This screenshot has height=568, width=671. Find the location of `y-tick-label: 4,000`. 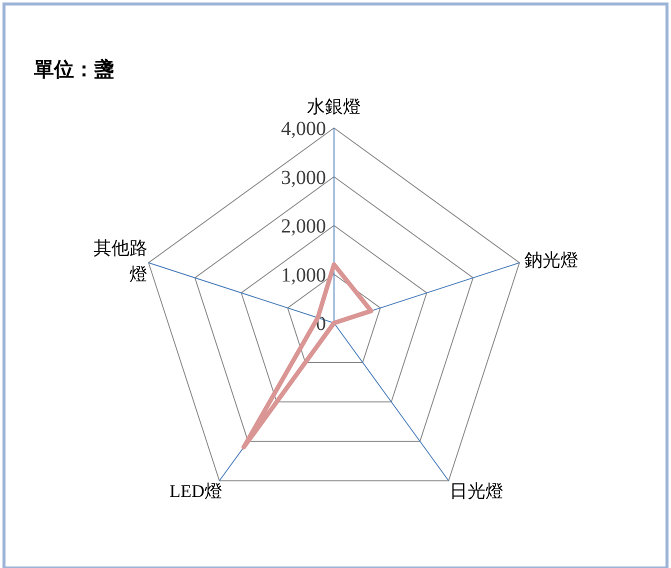

y-tick-label: 4,000 is located at coordinates (303, 129).